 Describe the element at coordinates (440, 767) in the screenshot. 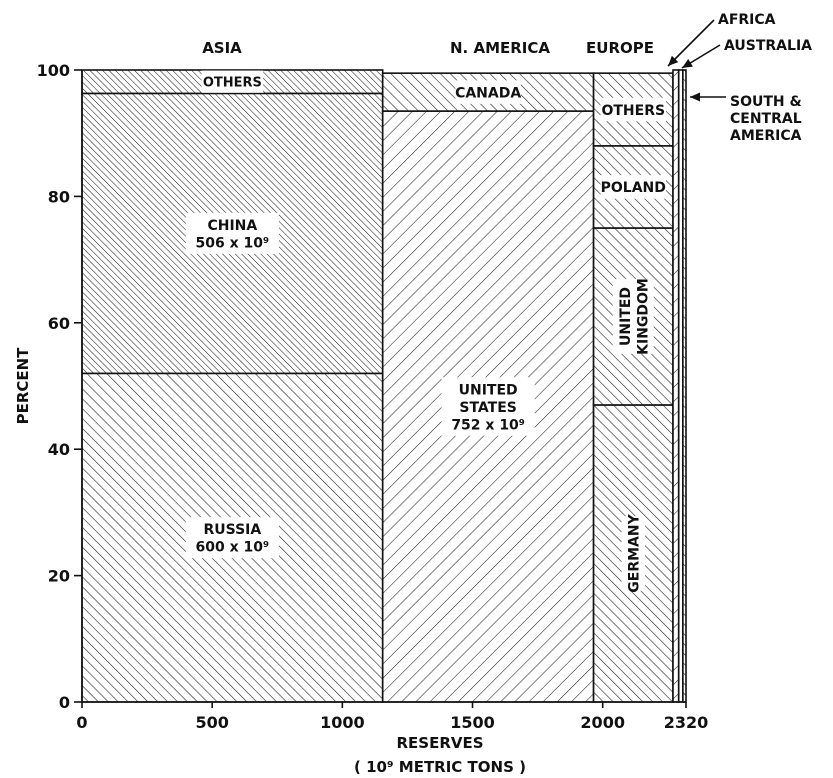

I see `x-axis-subtitle: ( 10⁹ METRIC TONS )` at that location.